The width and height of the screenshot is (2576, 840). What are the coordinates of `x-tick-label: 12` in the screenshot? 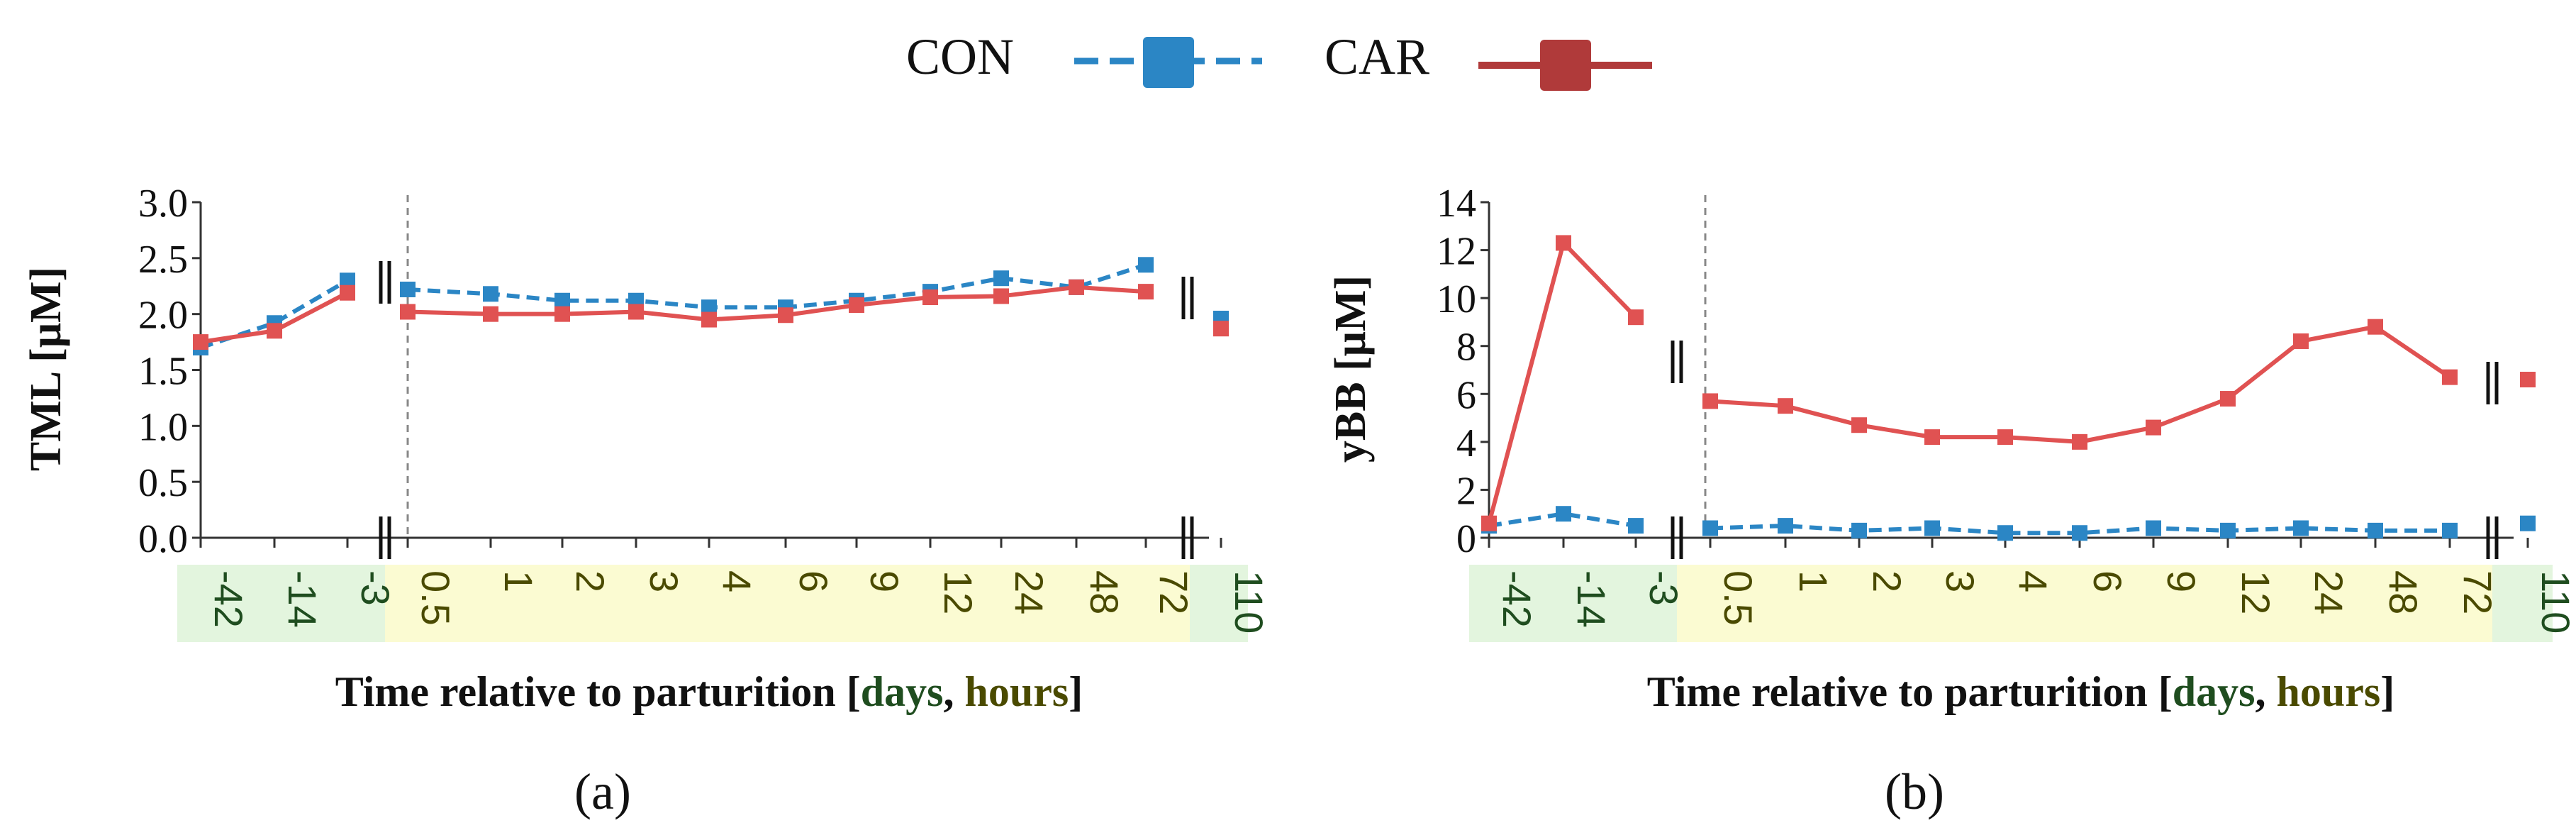 It's located at (2256, 592).